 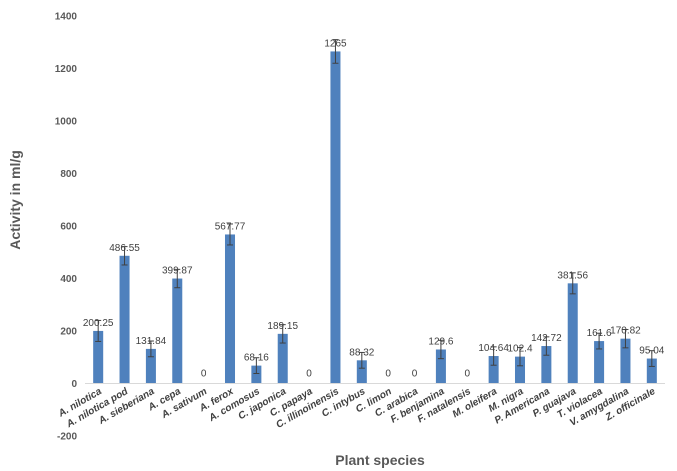 I want to click on y-axis-ticks: -200 0 200 400 600 800 1000 1200 1400, so click(x=66, y=227).